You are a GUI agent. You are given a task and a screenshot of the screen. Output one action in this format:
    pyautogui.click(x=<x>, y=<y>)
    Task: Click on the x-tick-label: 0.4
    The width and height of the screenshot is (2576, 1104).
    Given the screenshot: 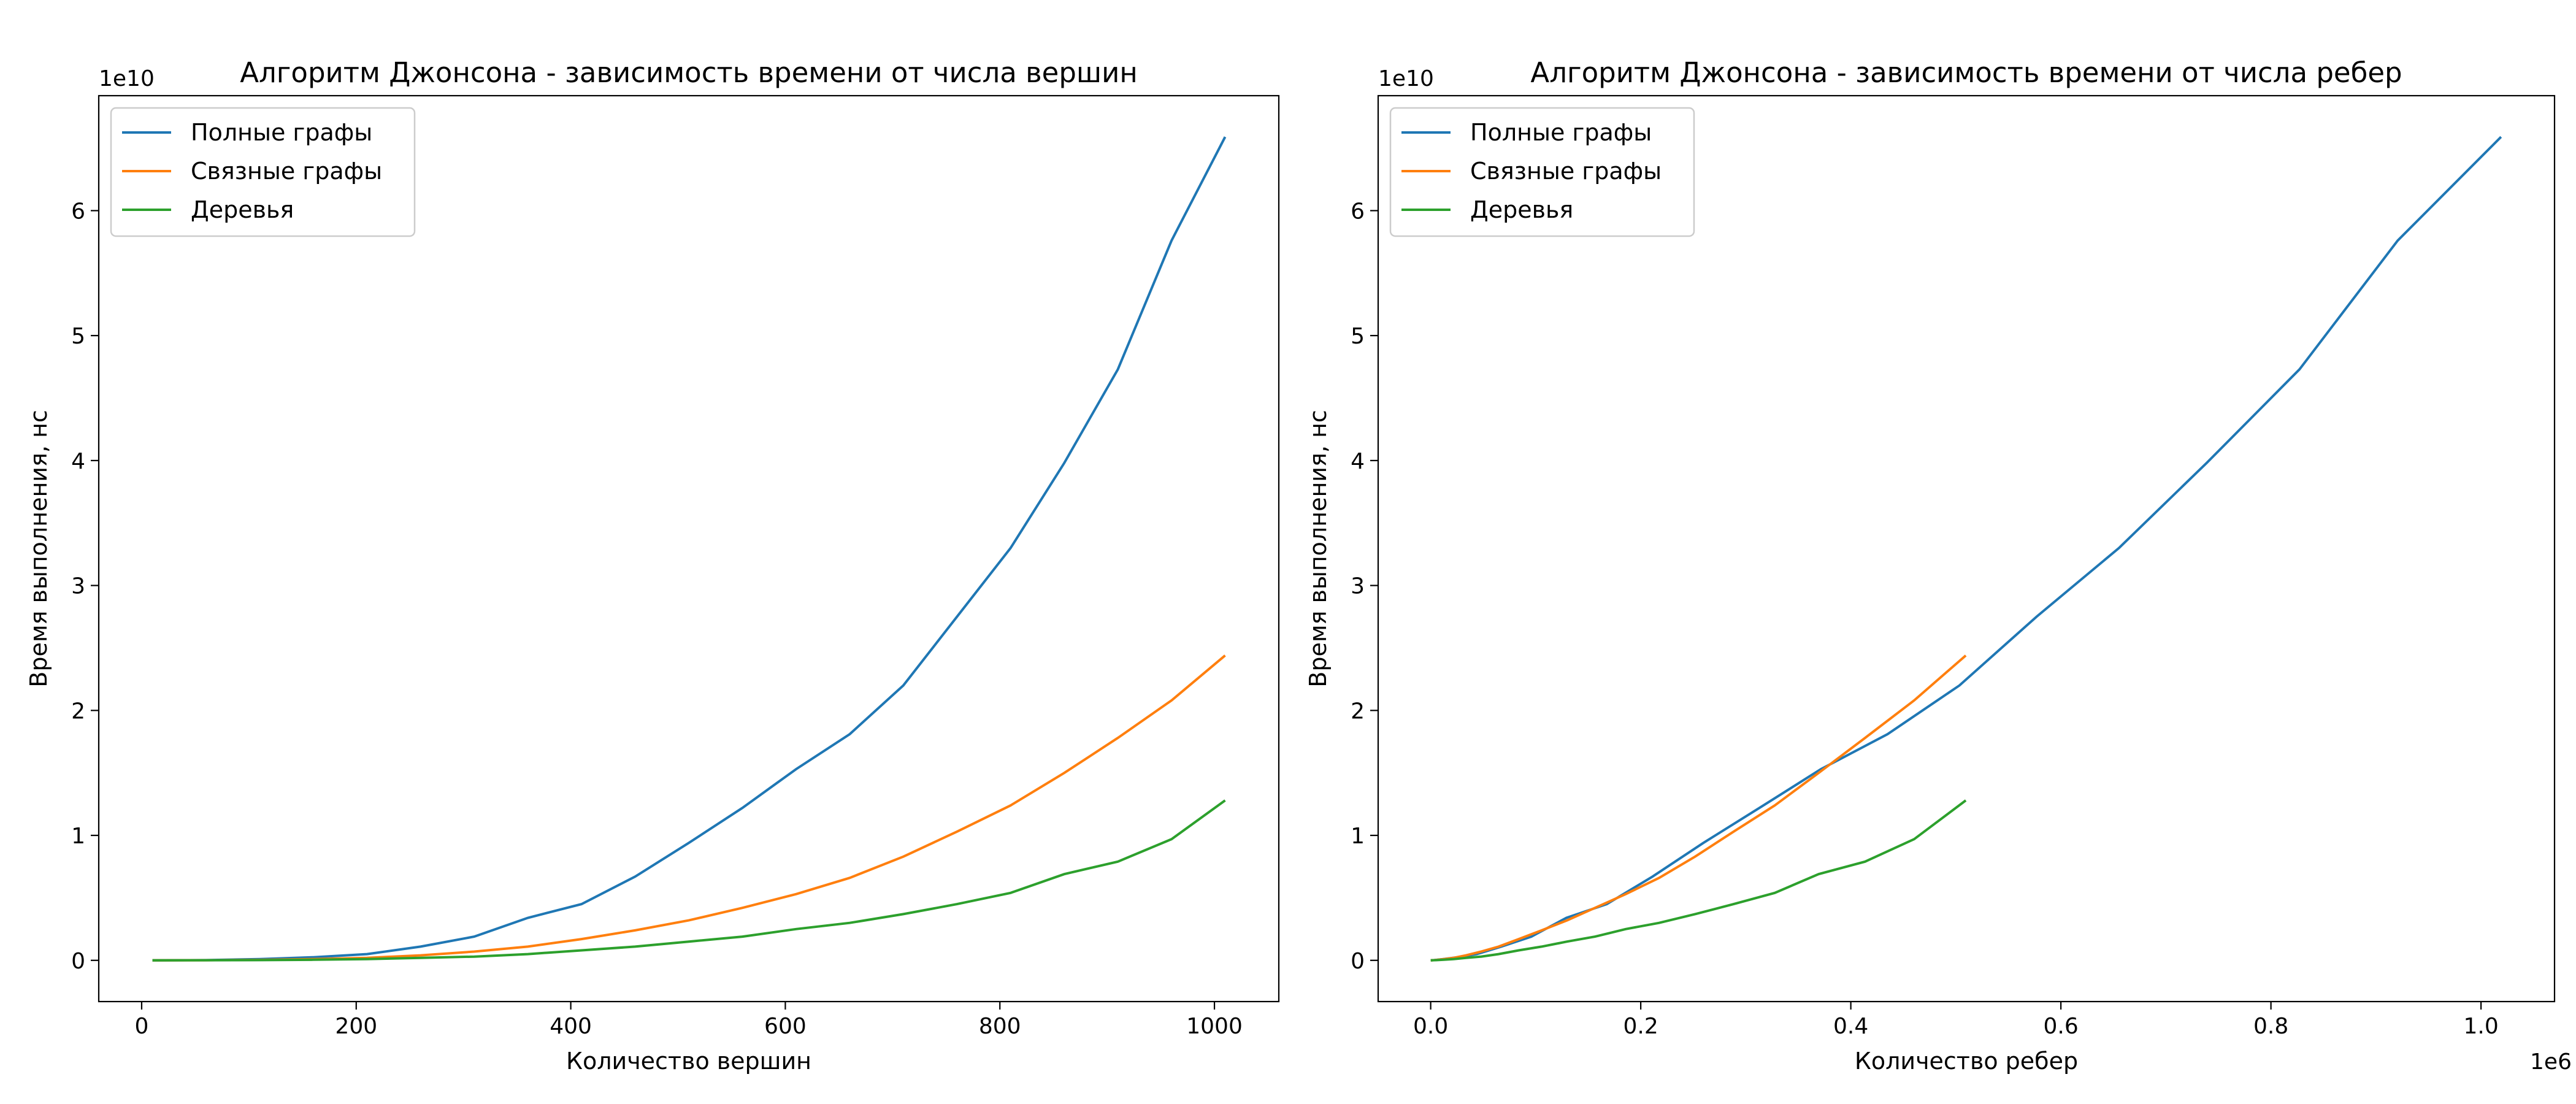 What is the action you would take?
    pyautogui.click(x=1850, y=1026)
    